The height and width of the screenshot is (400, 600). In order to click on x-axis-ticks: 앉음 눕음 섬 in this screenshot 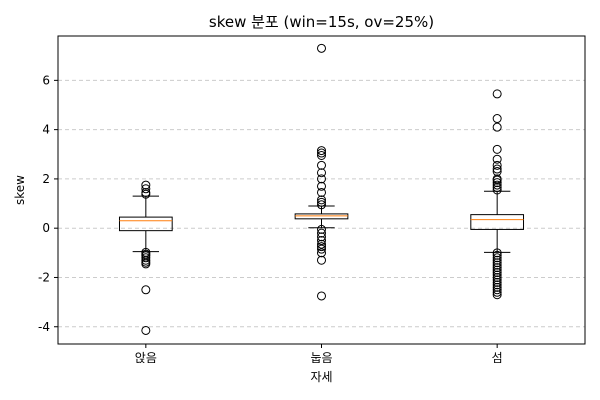, I will do `click(319, 354)`.